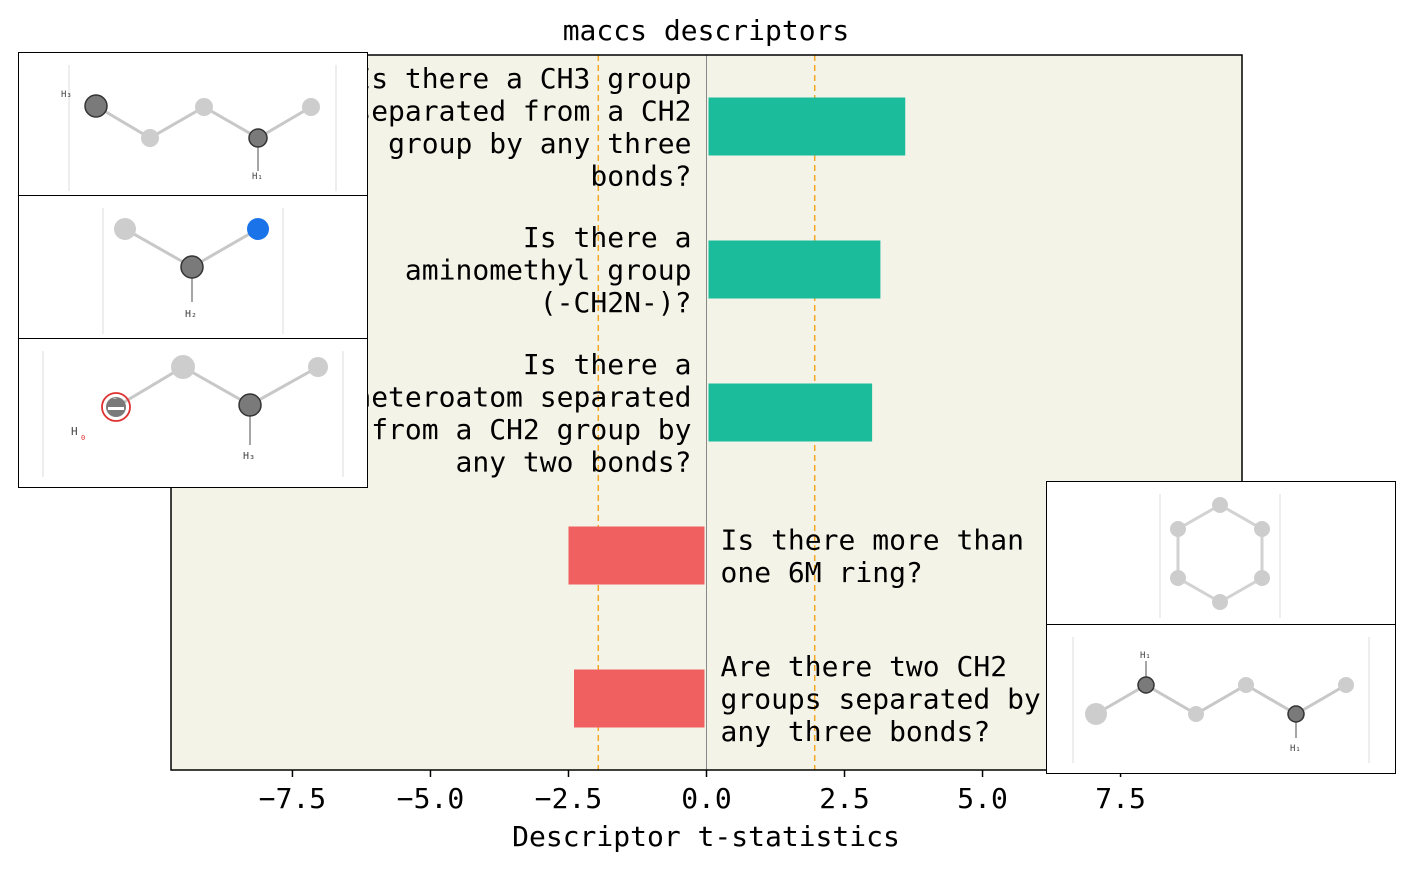  I want to click on svg-text: H, so click(74, 431).